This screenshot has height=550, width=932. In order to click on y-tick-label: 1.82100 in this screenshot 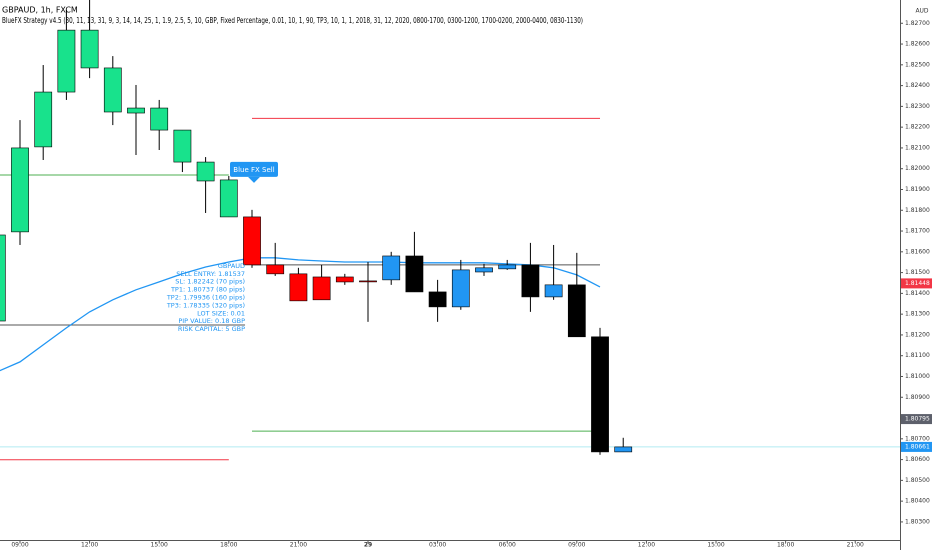, I will do `click(917, 147)`.